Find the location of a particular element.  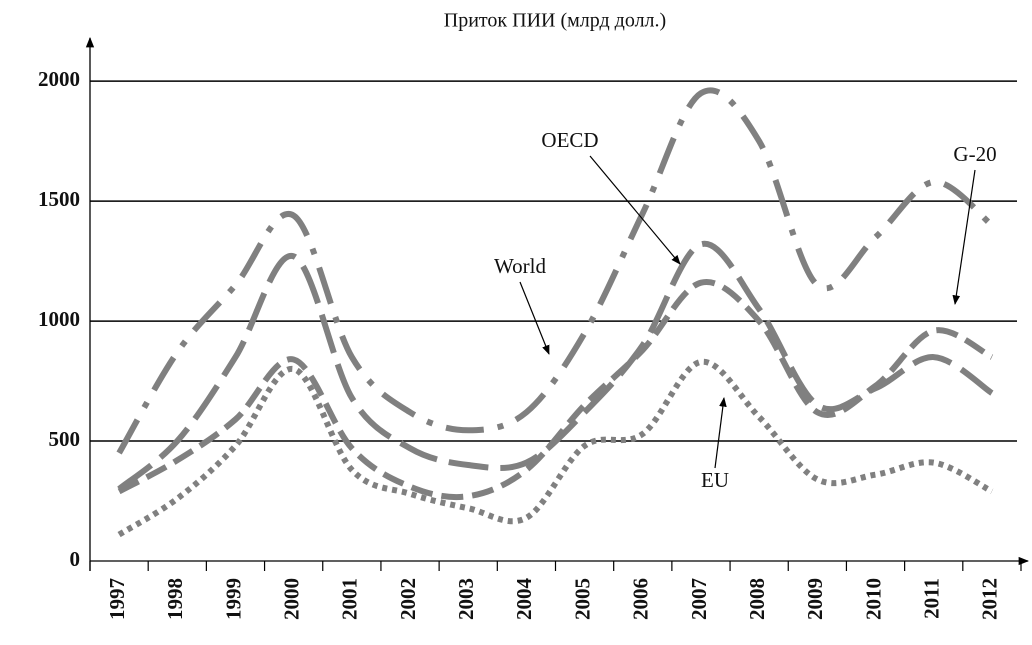

series-label: World is located at coordinates (520, 266).